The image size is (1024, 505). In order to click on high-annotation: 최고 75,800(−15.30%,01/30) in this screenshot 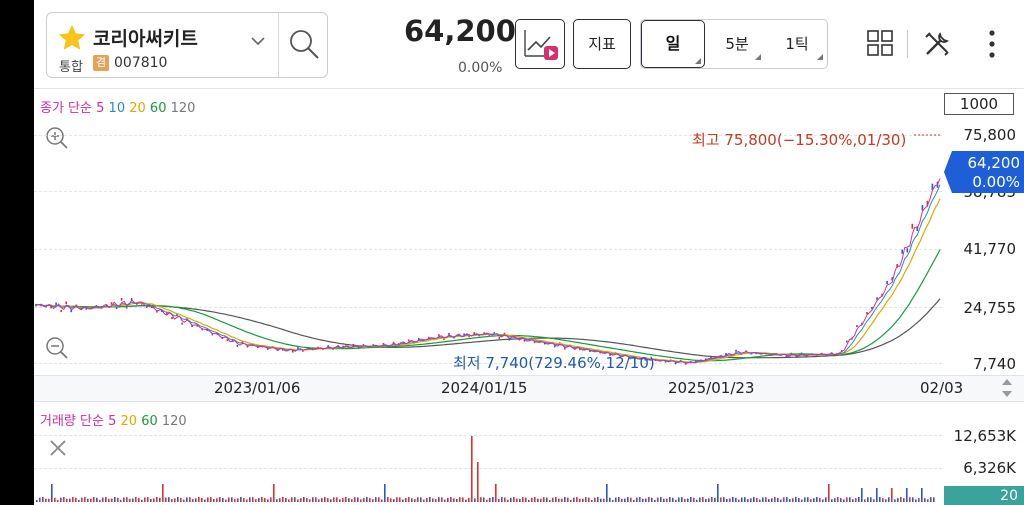, I will do `click(799, 140)`.